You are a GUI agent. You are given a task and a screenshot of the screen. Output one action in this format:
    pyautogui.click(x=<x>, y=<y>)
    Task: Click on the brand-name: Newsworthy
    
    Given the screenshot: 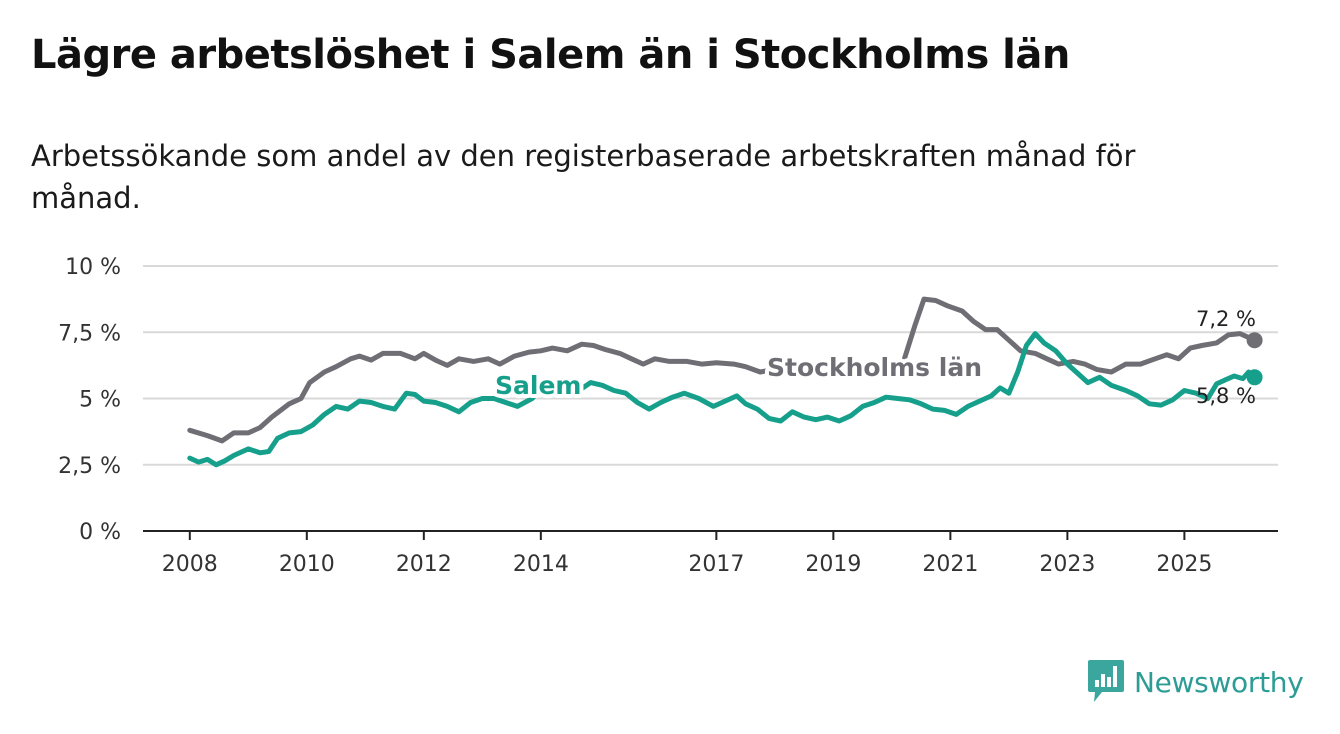 What is the action you would take?
    pyautogui.click(x=1219, y=682)
    